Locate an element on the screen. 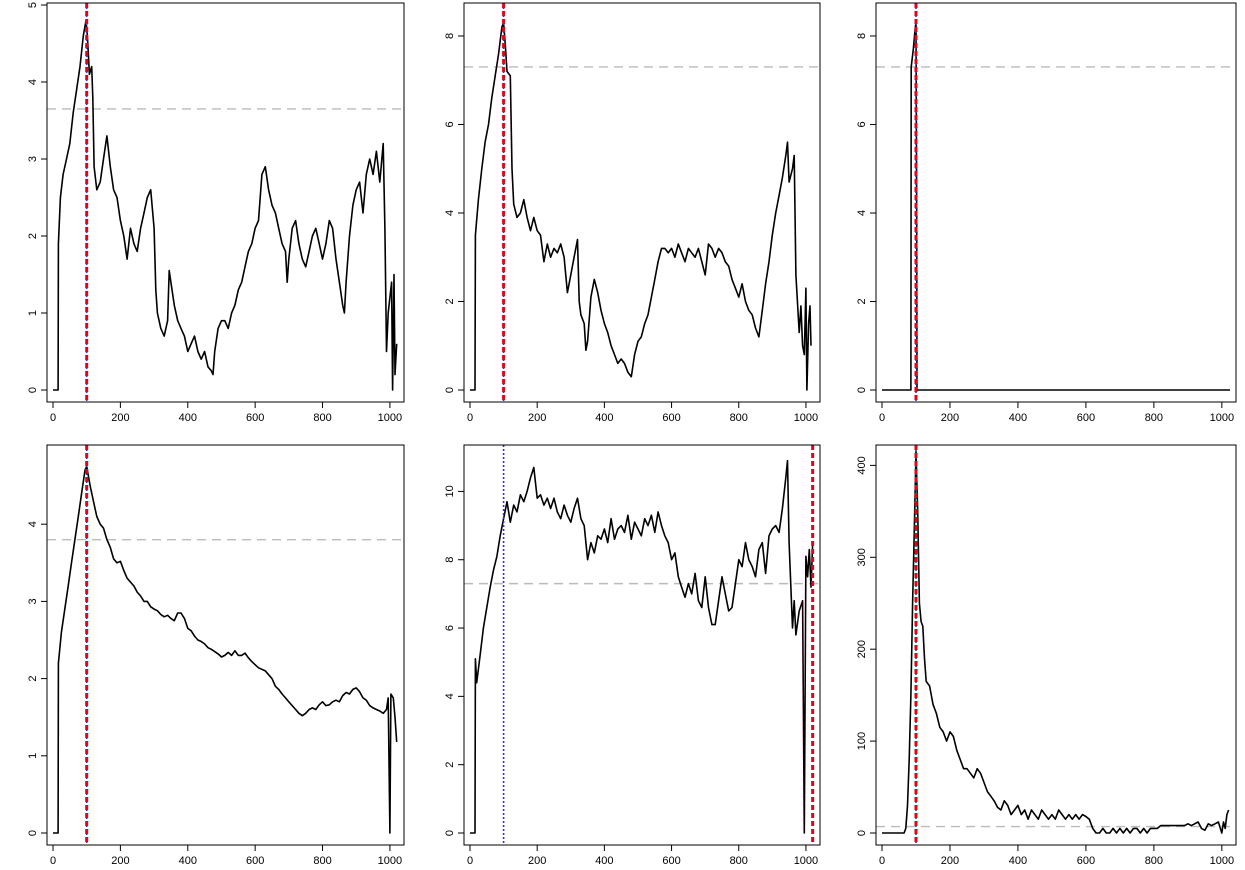 This screenshot has height=870, width=1245. y-tick-label: 400 is located at coordinates (862, 465).